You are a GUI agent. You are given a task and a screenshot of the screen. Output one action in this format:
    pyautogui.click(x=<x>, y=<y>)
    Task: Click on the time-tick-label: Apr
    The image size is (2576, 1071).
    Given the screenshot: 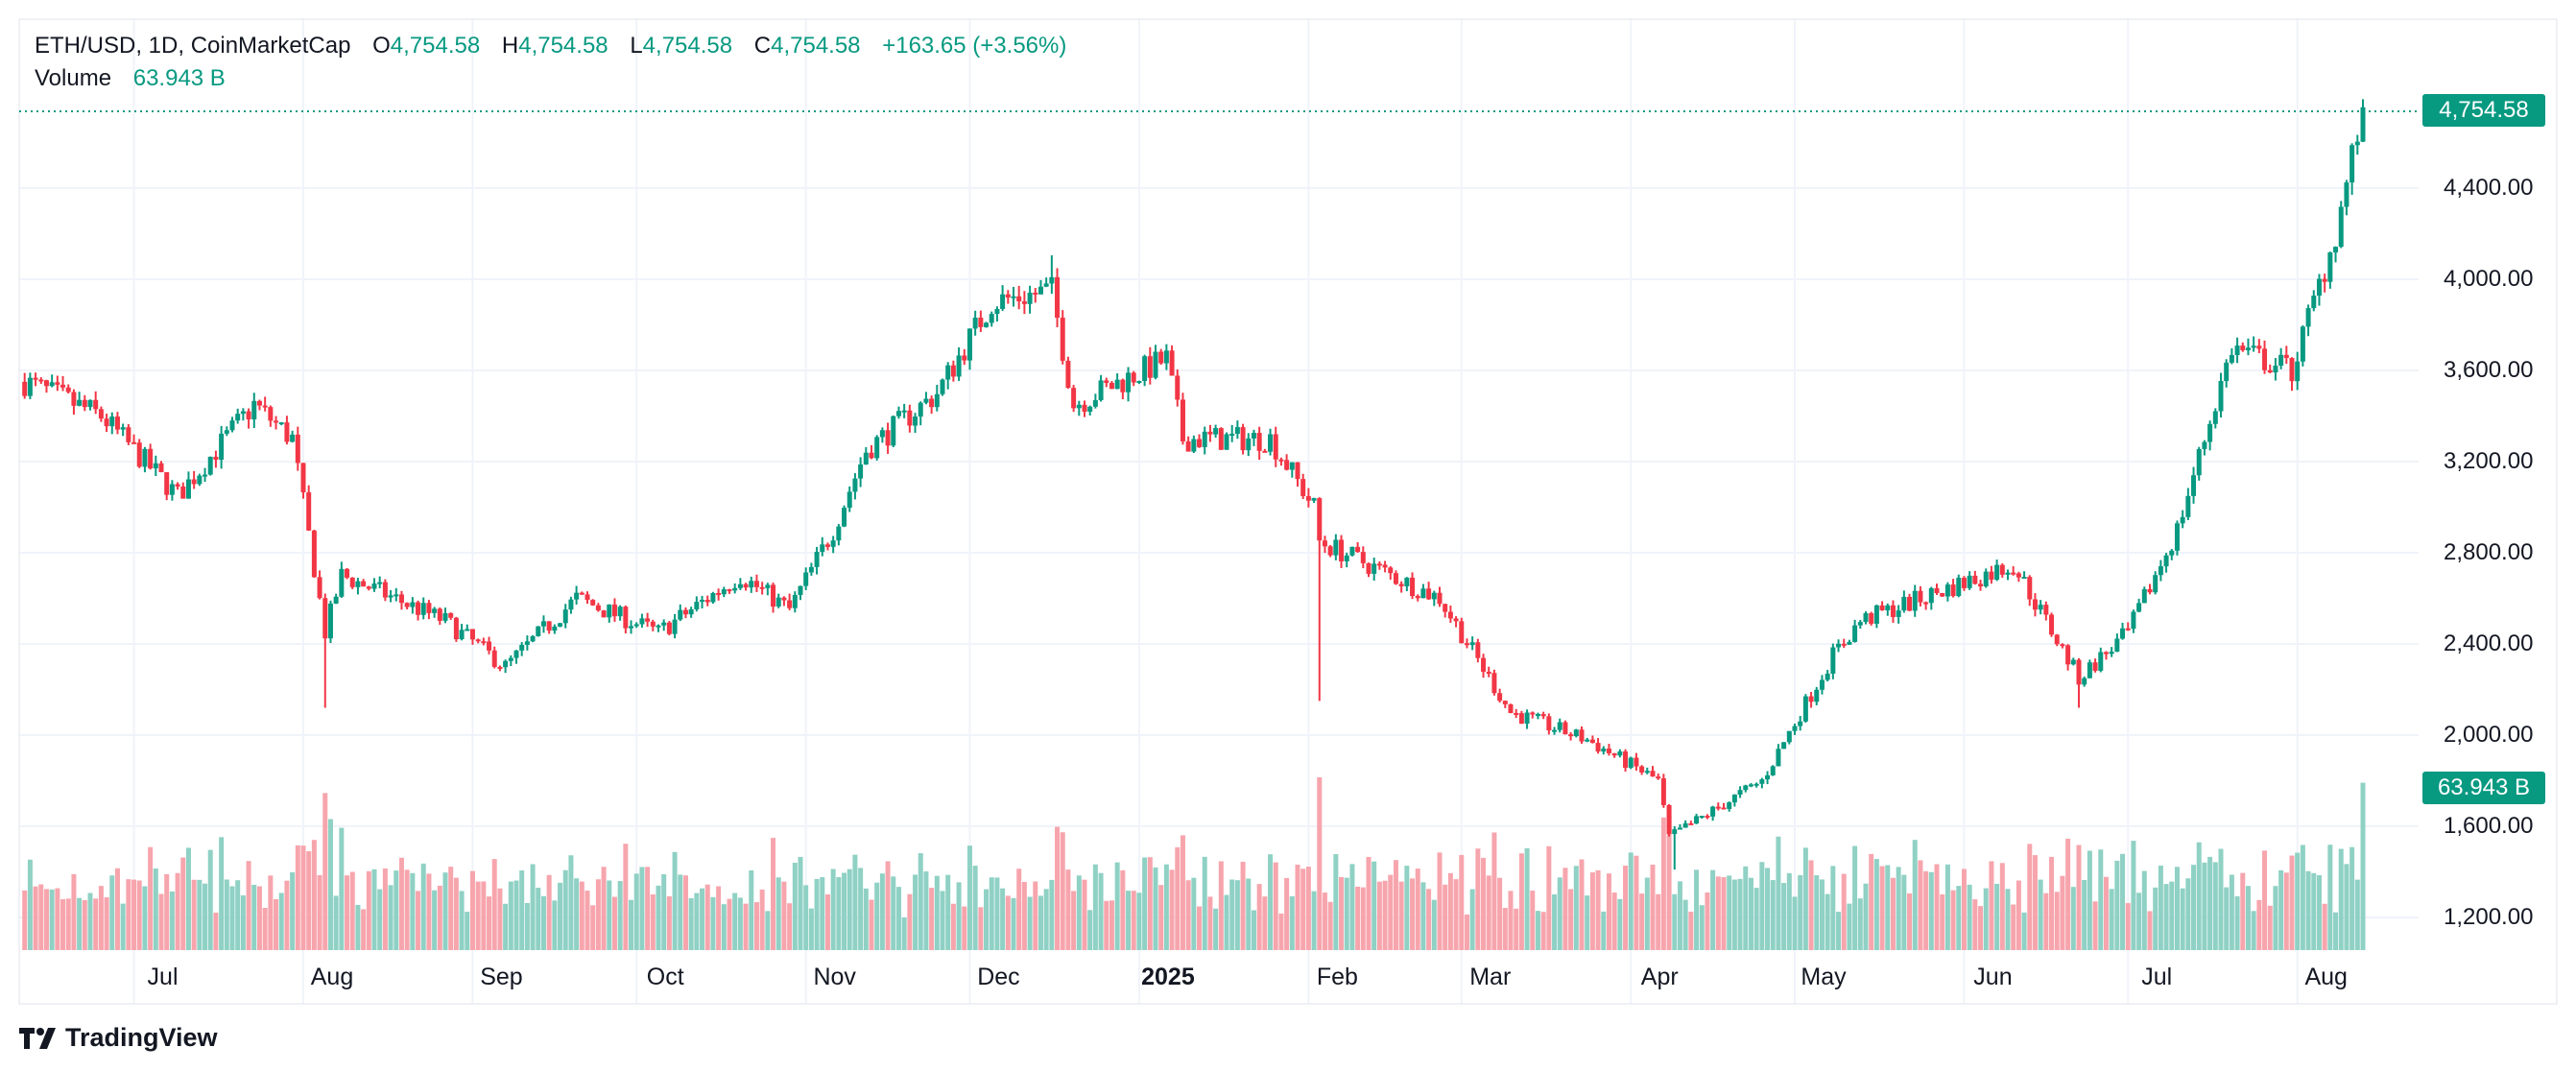 What is the action you would take?
    pyautogui.click(x=1659, y=977)
    